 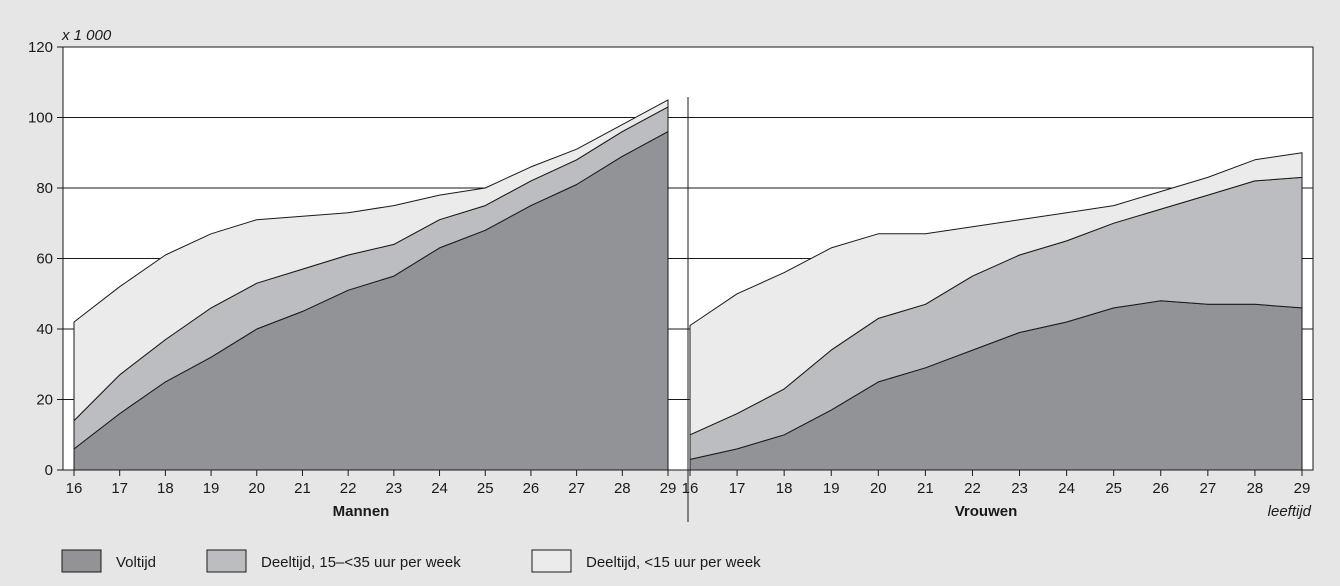 I want to click on y-tick-label: 40, so click(x=44, y=329).